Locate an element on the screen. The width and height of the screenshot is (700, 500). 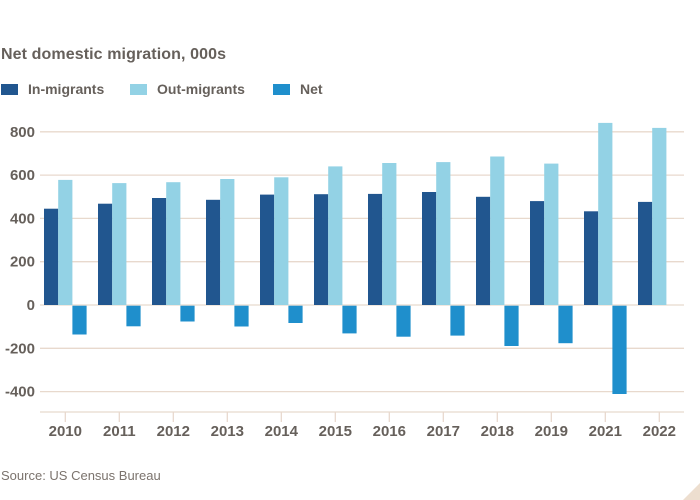
bar-out-migrants-2012 is located at coordinates (173, 243).